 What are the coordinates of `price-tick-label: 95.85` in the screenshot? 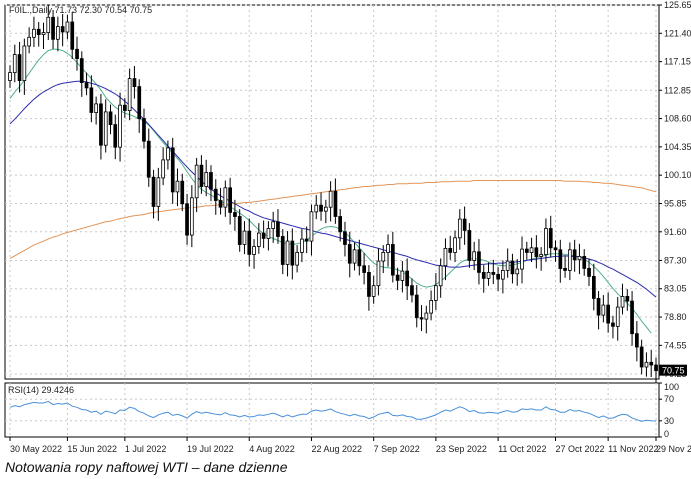 It's located at (675, 203).